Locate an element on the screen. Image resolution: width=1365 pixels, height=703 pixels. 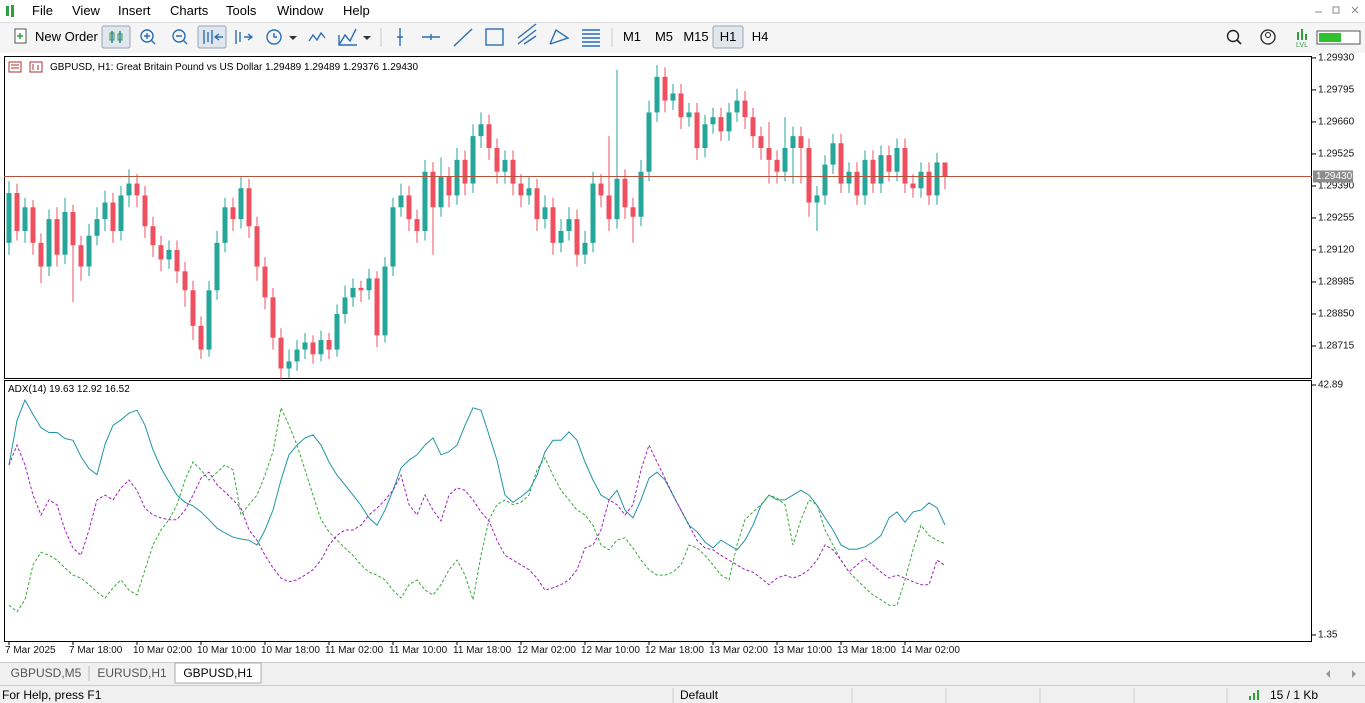
menu-bar is located at coordinates (682, 11).